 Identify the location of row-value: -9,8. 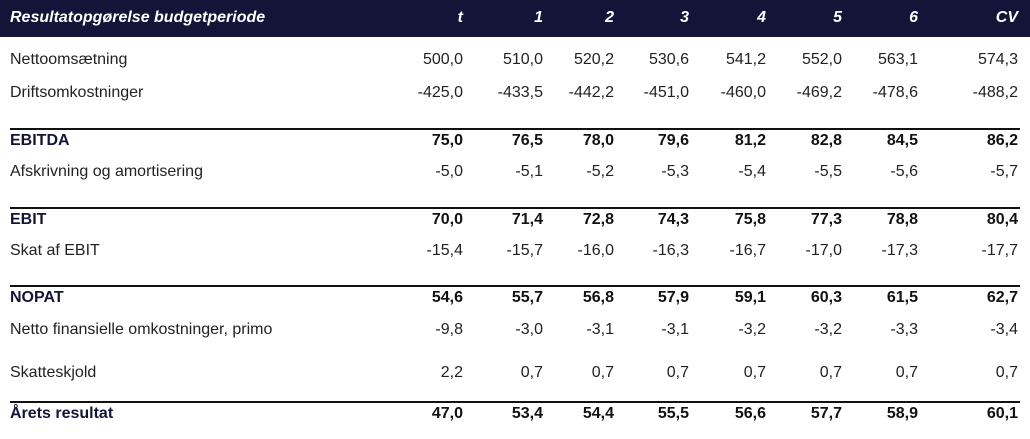
(449, 329).